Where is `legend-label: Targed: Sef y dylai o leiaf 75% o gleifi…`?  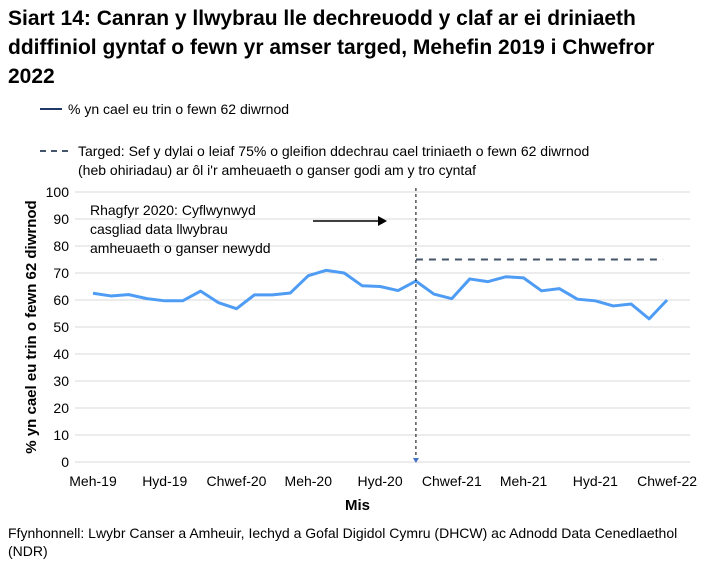 legend-label: Targed: Sef y dylai o leiaf 75% o gleifi… is located at coordinates (334, 151).